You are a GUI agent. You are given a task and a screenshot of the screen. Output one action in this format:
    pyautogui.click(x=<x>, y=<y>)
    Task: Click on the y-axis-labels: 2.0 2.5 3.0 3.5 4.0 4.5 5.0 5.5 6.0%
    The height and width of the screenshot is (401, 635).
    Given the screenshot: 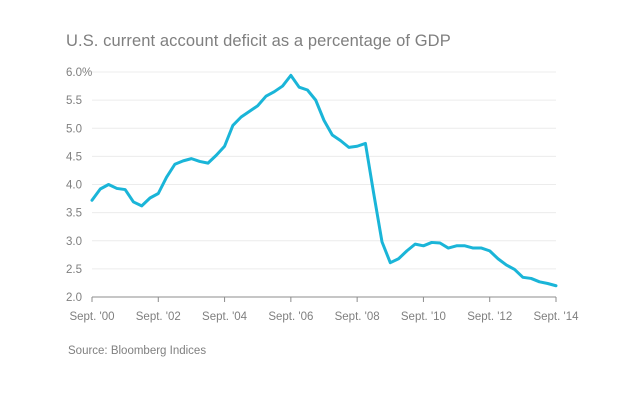 What is the action you would take?
    pyautogui.click(x=79, y=185)
    